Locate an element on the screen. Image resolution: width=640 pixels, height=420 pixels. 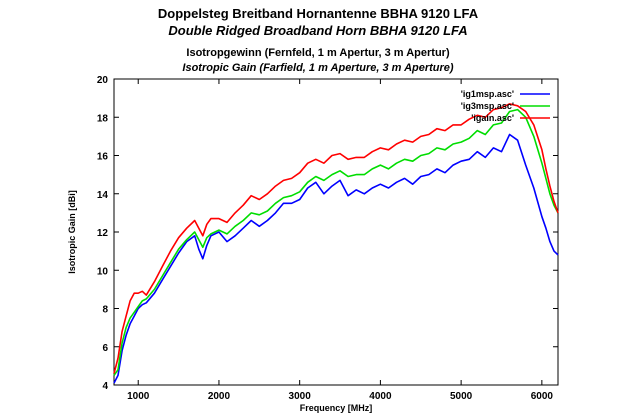
x-tick-label: 2000 is located at coordinates (219, 396).